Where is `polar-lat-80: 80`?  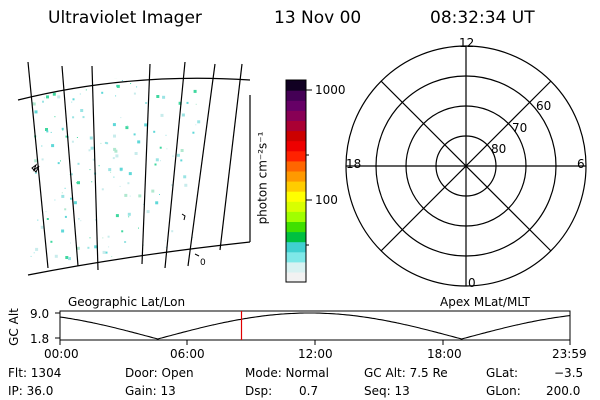 polar-lat-80: 80 is located at coordinates (499, 149).